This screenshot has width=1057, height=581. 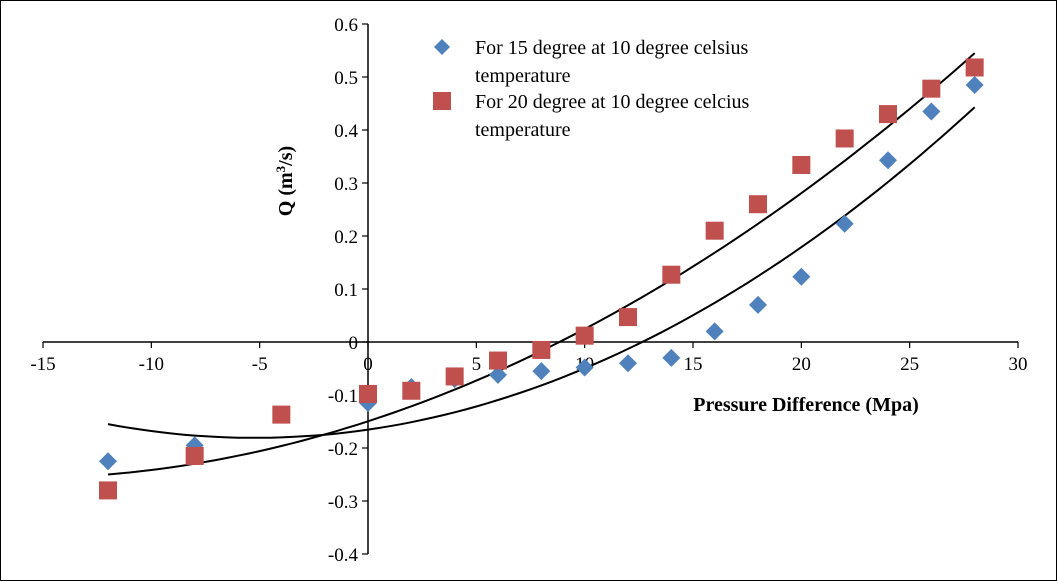 I want to click on y-tick-label: 0.6, so click(x=346, y=25).